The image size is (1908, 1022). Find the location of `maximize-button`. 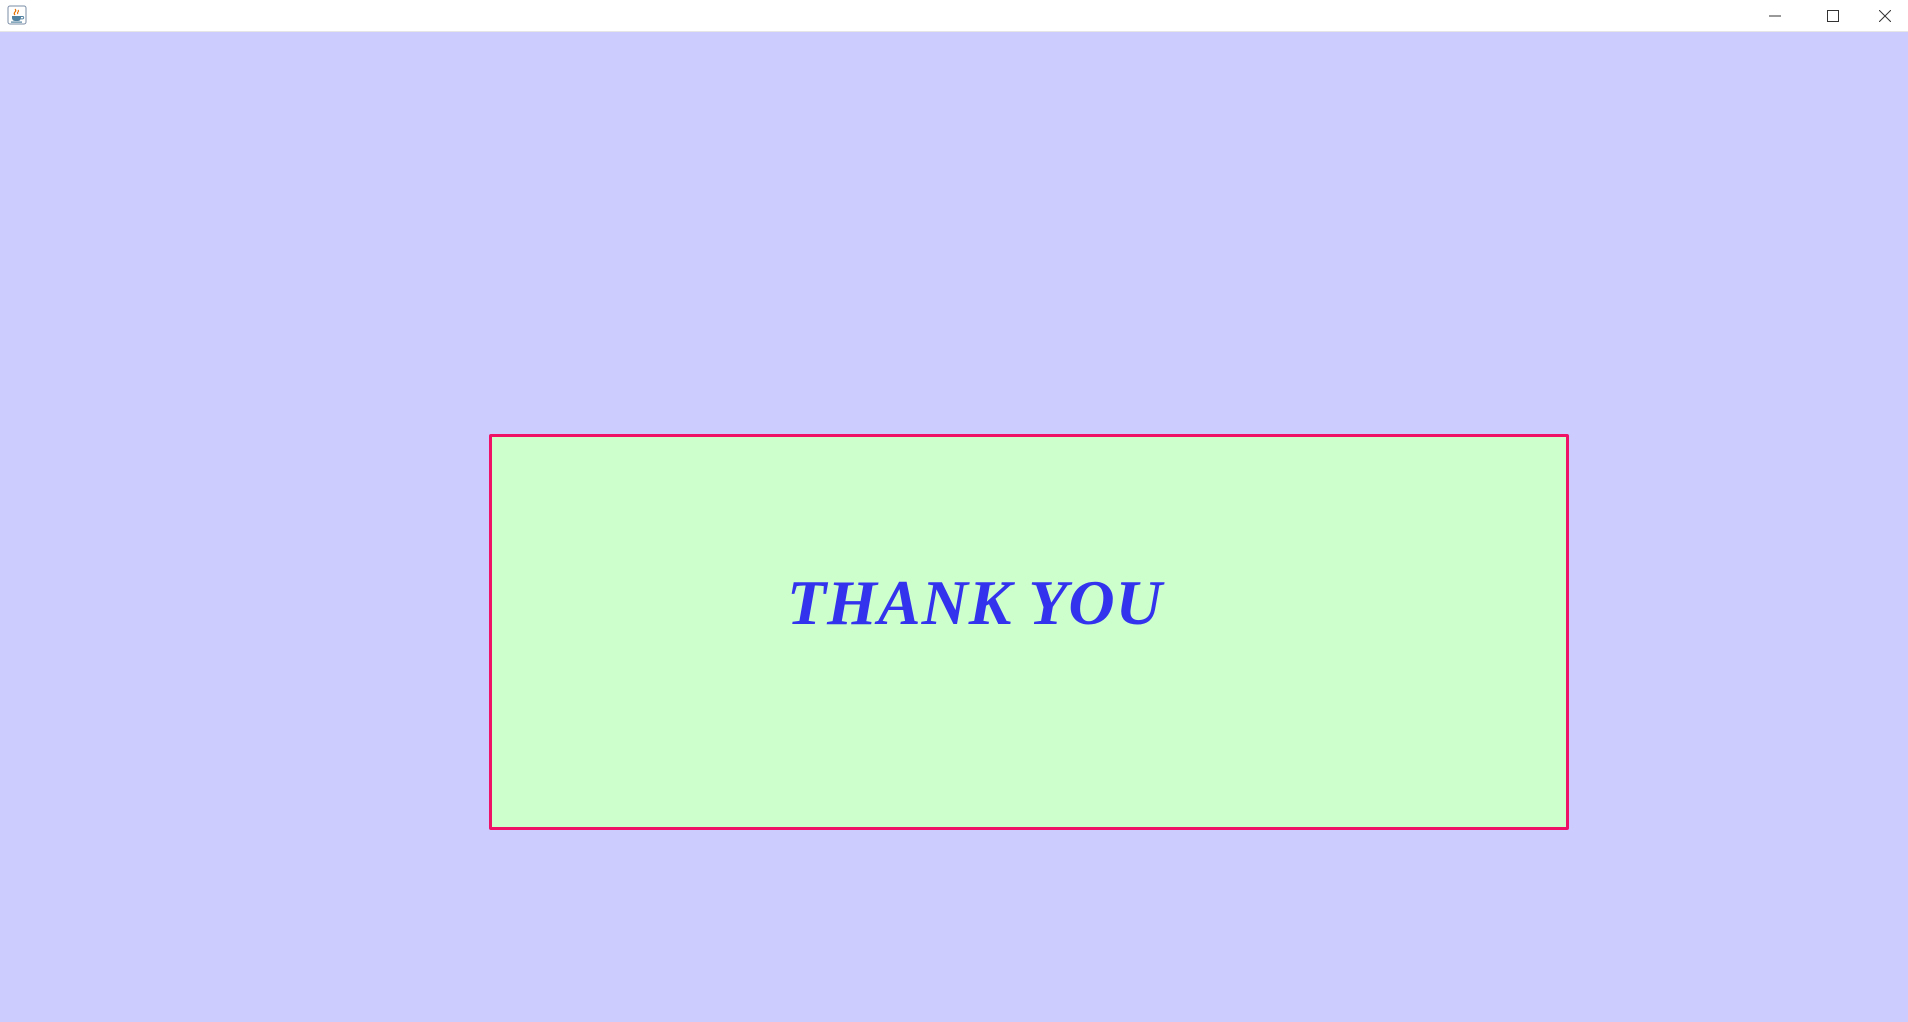

maximize-button is located at coordinates (1833, 16).